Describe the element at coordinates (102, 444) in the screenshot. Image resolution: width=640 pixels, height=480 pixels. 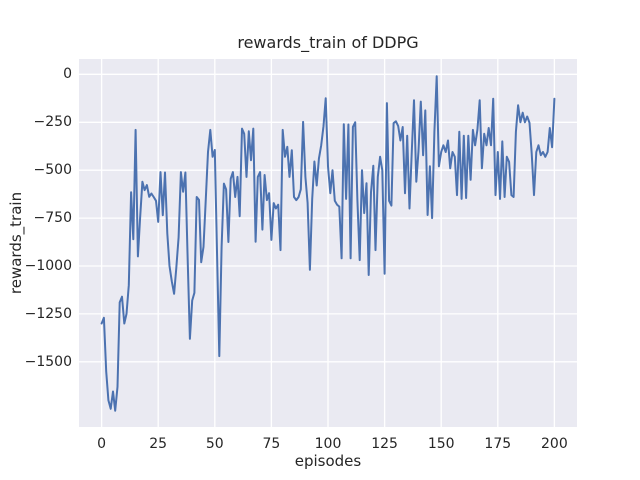
I see `x-tick-label: 0` at that location.